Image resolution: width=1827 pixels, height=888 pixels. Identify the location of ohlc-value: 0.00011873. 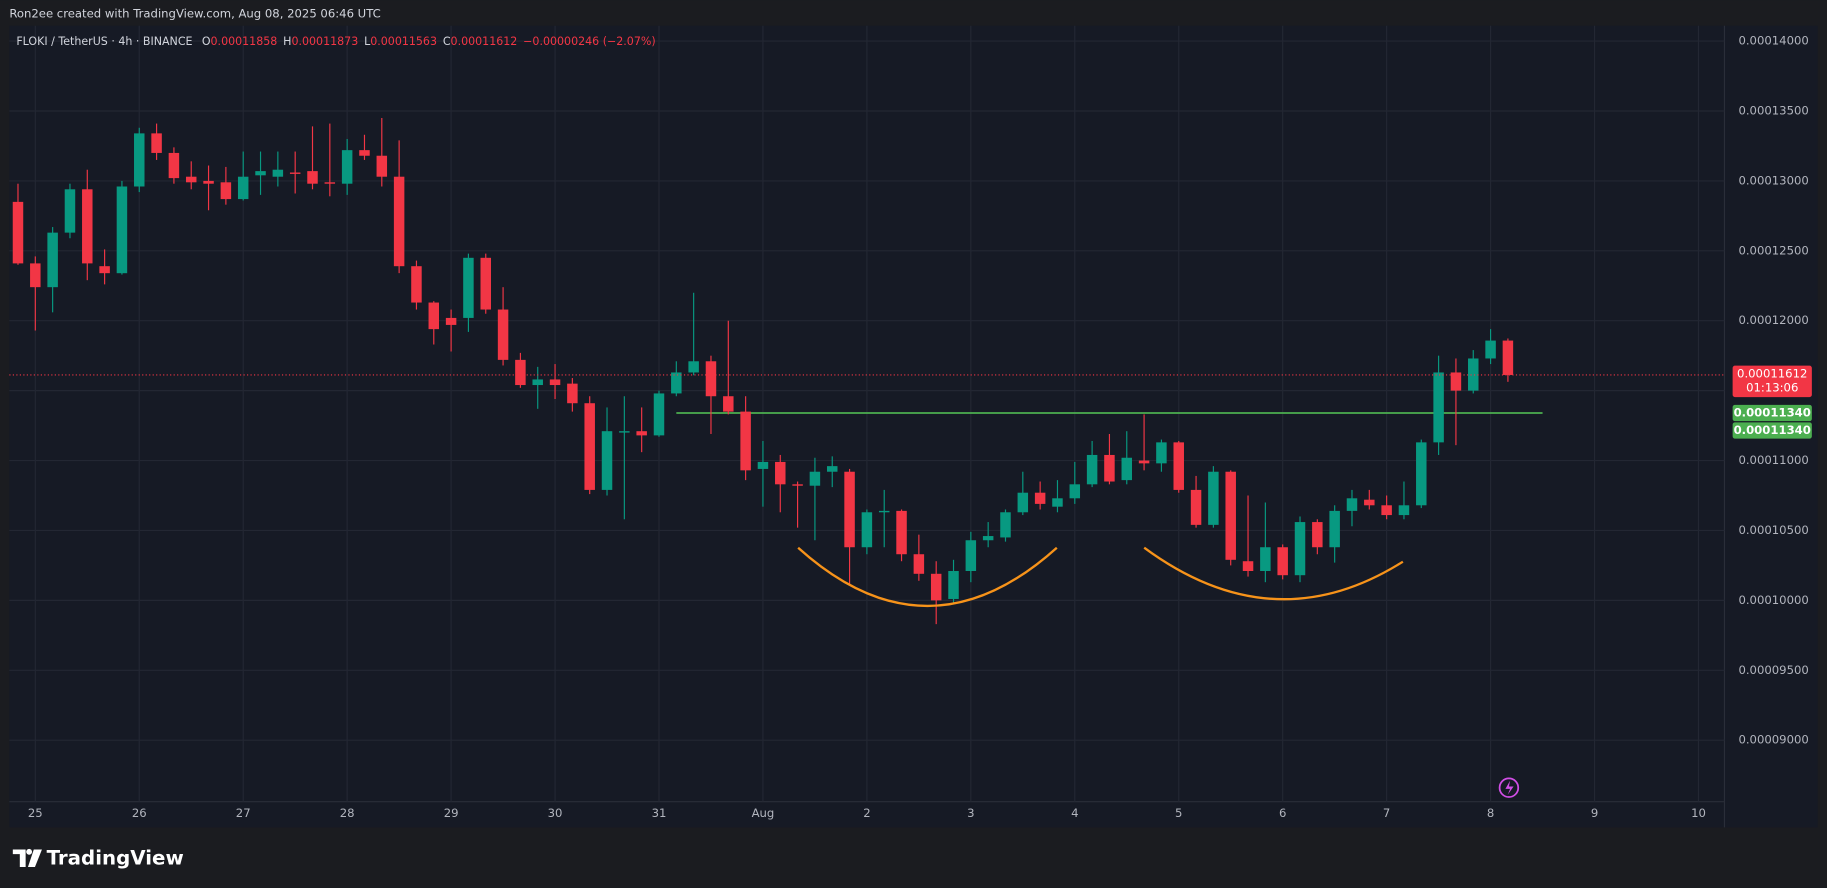
(324, 41).